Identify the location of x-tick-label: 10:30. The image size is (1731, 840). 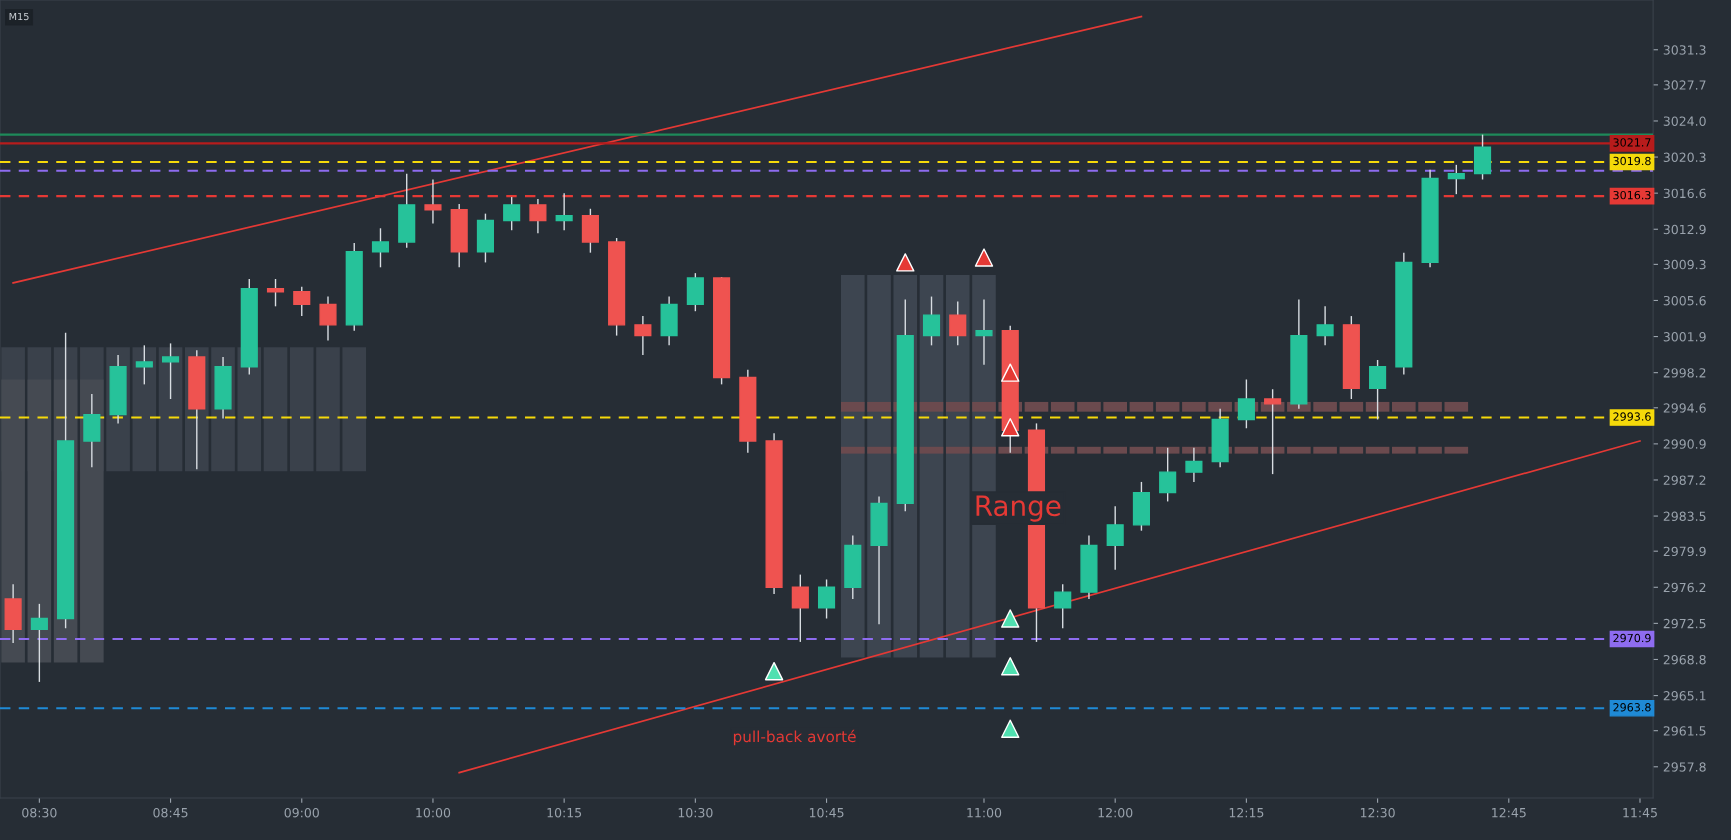
(695, 812).